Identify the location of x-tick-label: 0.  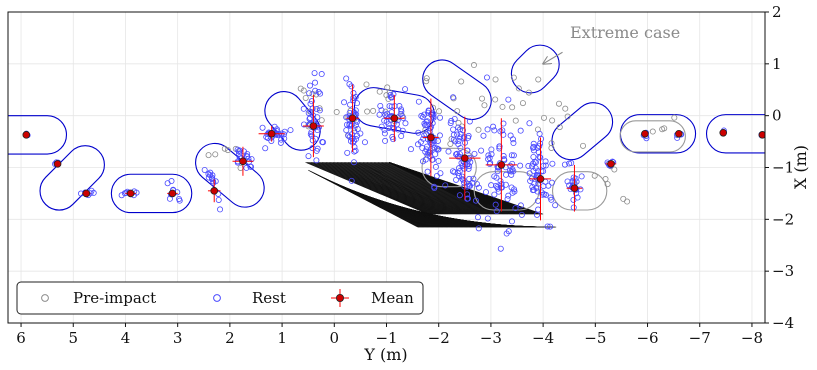
(335, 338).